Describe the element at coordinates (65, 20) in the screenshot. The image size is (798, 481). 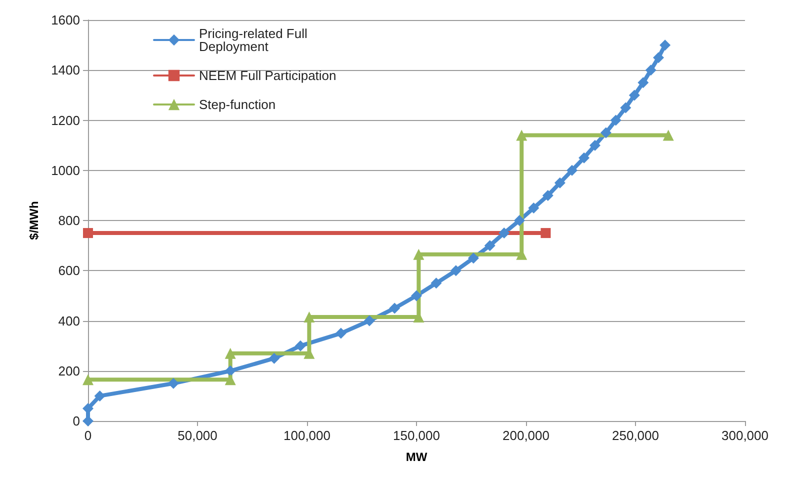
I see `y-tick-label: 1600` at that location.